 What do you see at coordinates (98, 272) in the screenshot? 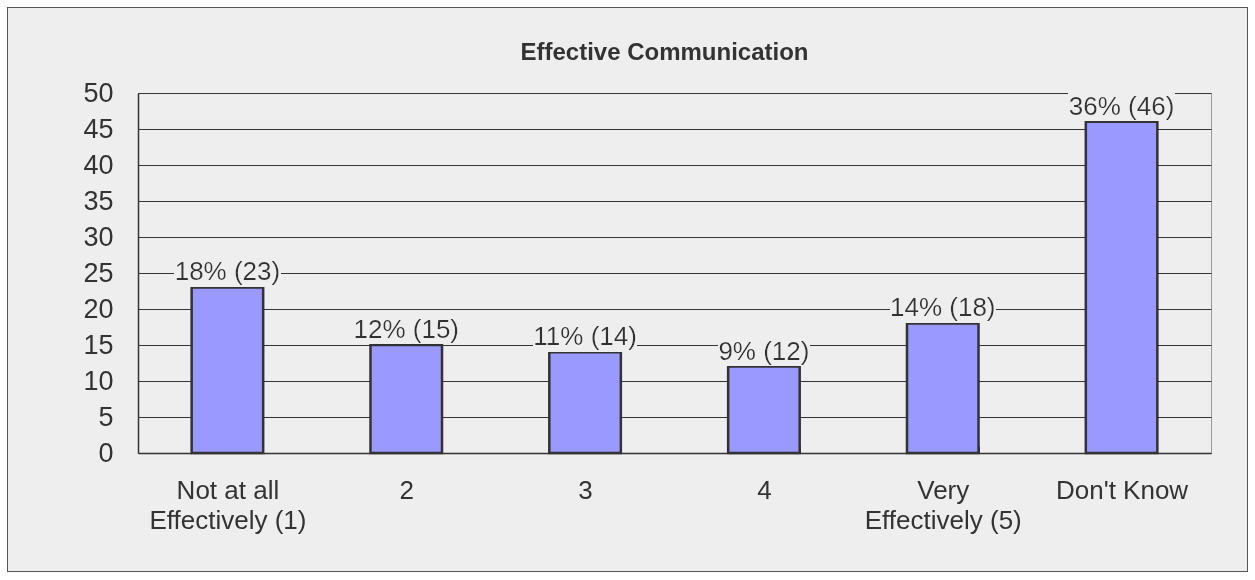
I see `y-tick-label: 25` at bounding box center [98, 272].